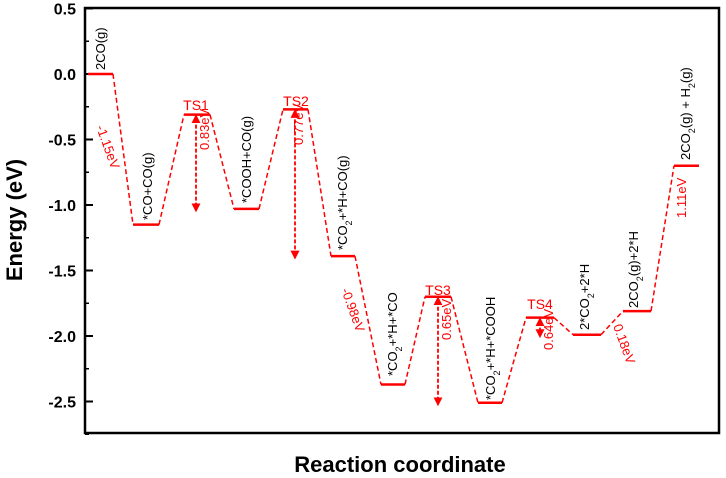 Image resolution: width=726 pixels, height=478 pixels. Describe the element at coordinates (65, 75) in the screenshot. I see `y-tick-label: 0.0` at that location.